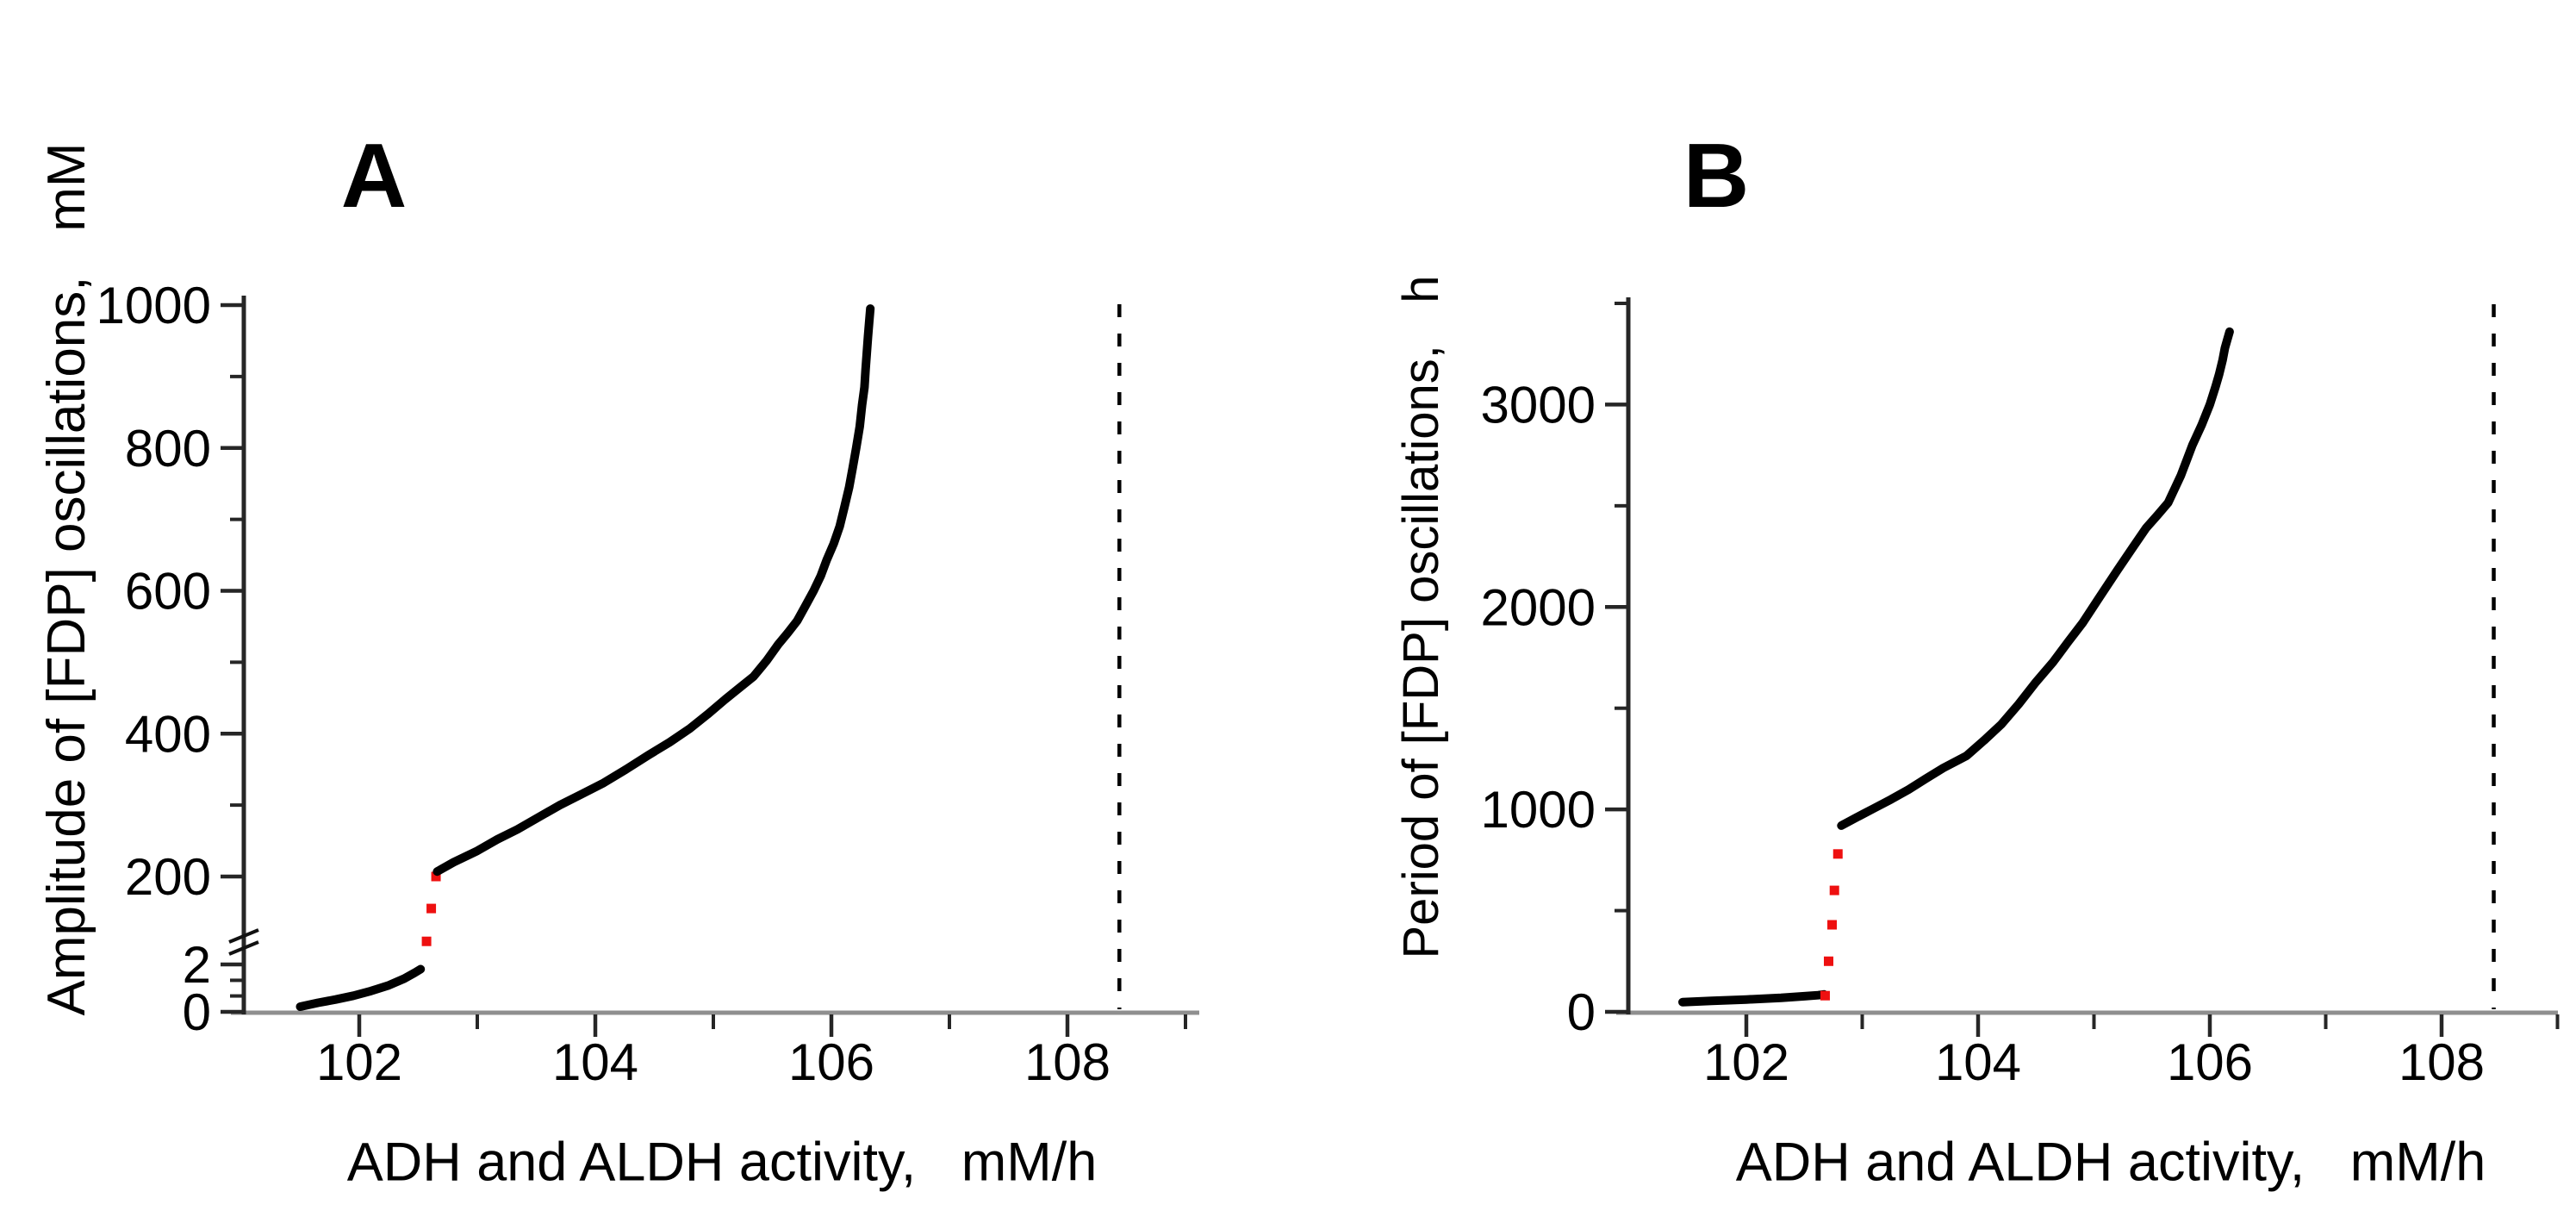 The image size is (2576, 1223). What do you see at coordinates (168, 449) in the screenshot?
I see `y-tick-label: 800` at bounding box center [168, 449].